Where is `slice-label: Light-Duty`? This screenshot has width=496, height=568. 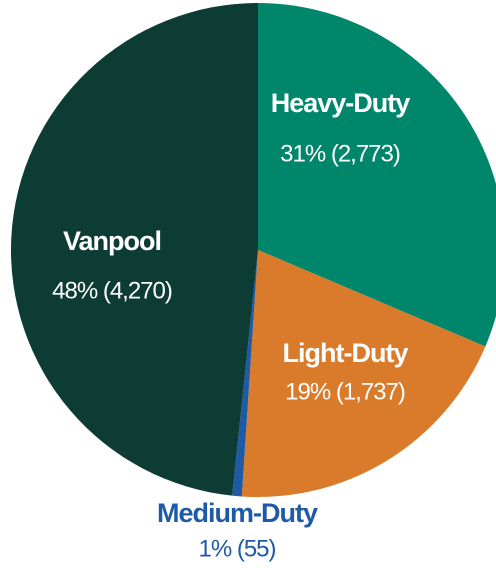
slice-label: Light-Duty is located at coordinates (346, 353).